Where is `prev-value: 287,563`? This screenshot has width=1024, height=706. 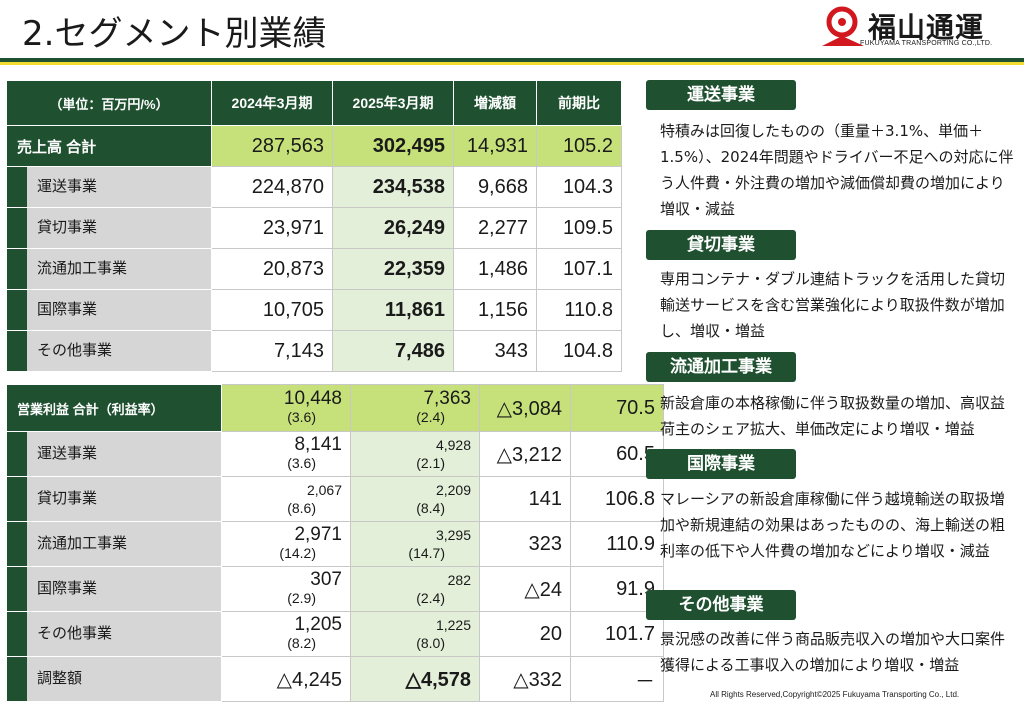
prev-value: 287,563 is located at coordinates (272, 146).